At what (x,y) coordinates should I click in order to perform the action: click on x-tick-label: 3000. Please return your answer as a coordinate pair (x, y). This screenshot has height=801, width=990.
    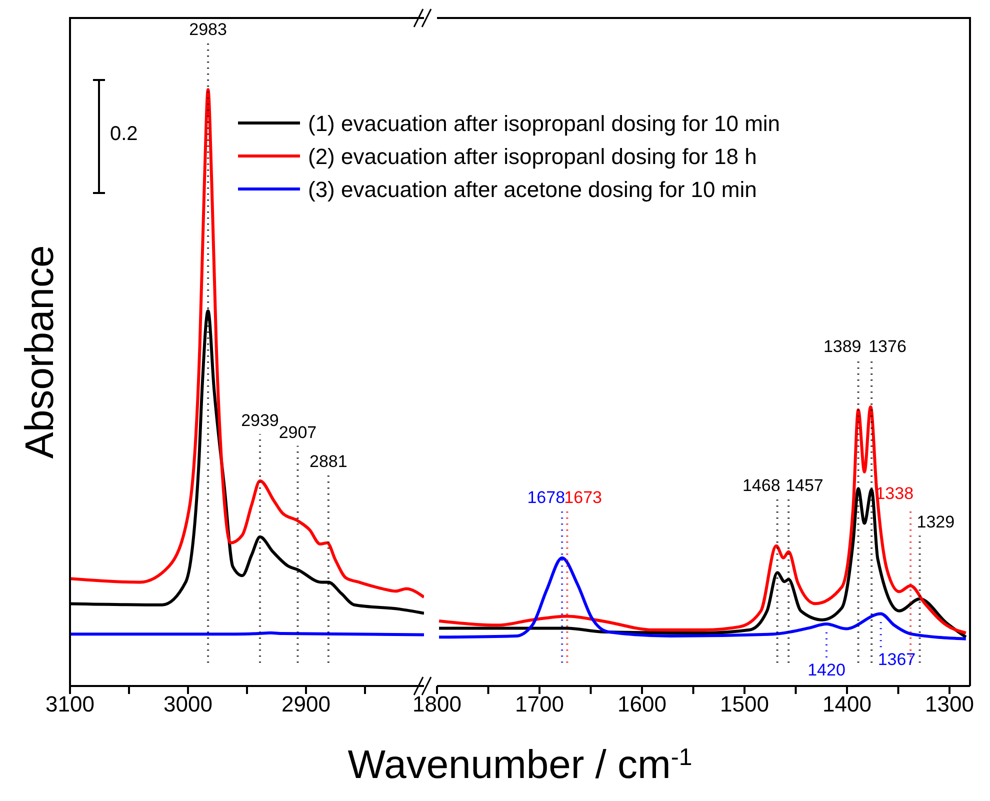
    Looking at the image, I should click on (188, 704).